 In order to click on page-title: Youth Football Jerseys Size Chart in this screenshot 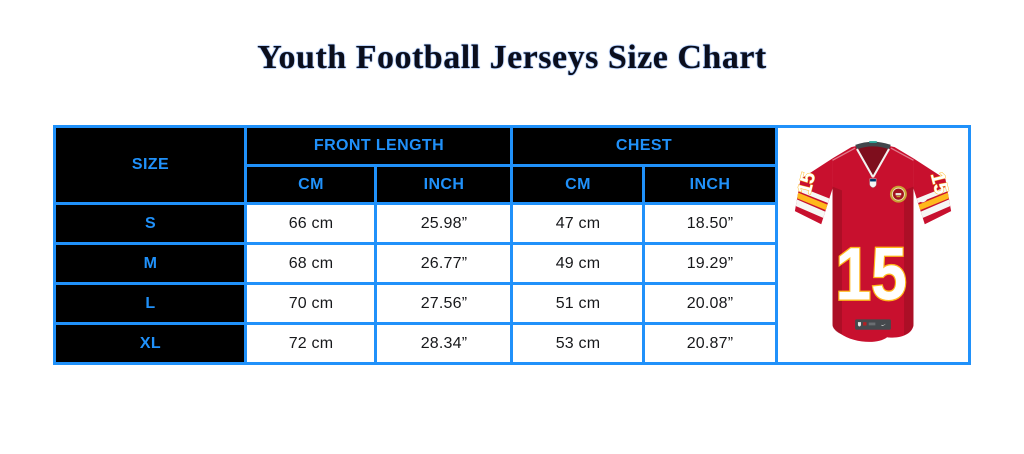, I will do `click(512, 57)`.